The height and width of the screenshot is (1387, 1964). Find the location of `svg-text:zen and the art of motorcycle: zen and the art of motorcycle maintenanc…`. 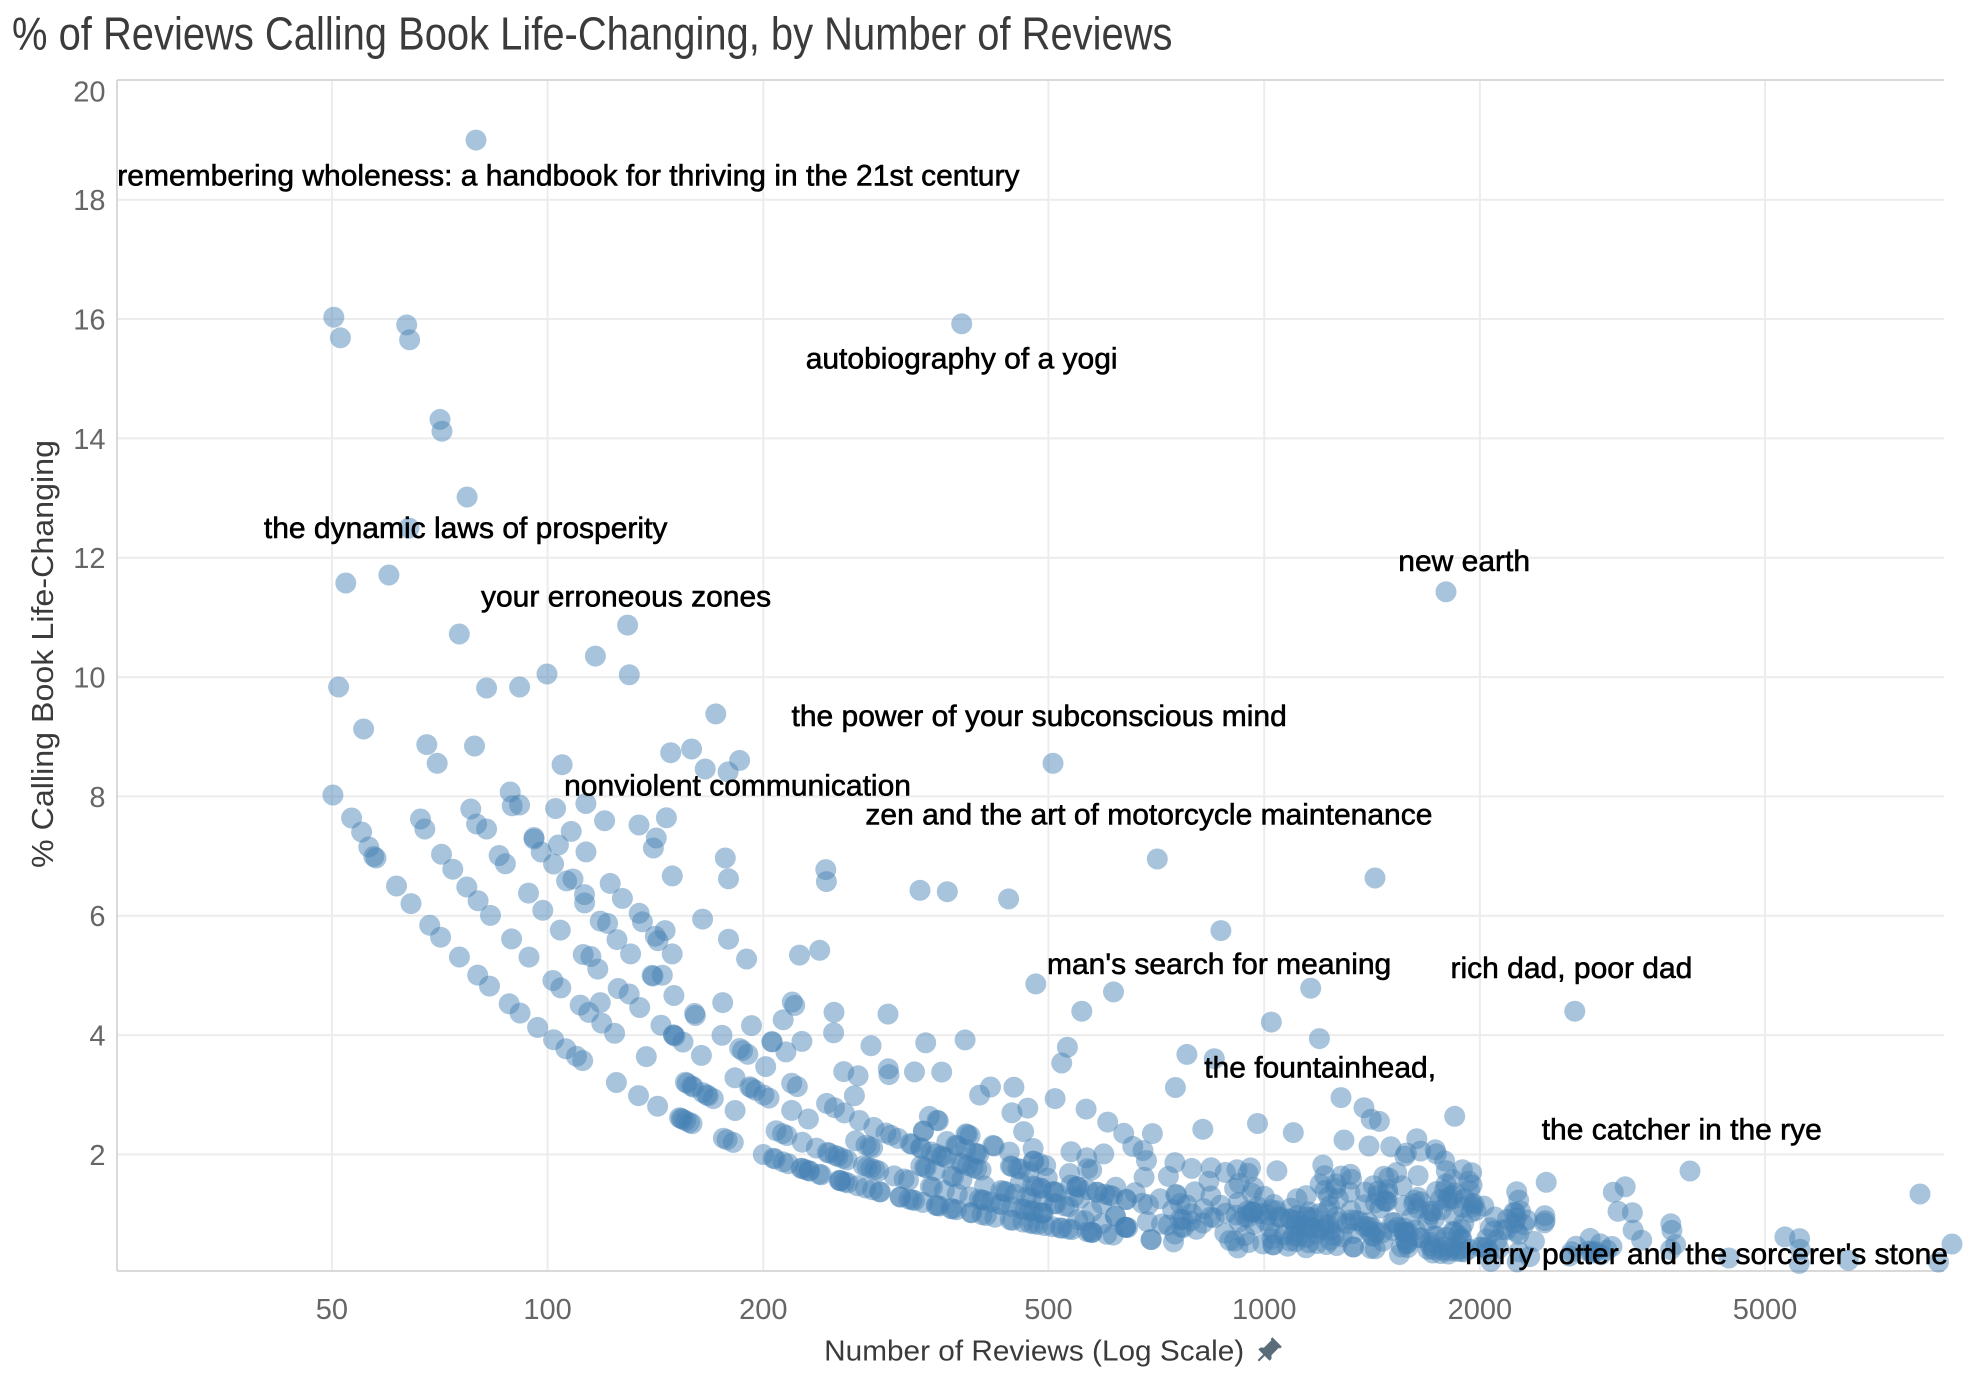

svg-text:zen and the art of motorcycle: zen and the art of motorcycle maintenanc… is located at coordinates (1148, 814).